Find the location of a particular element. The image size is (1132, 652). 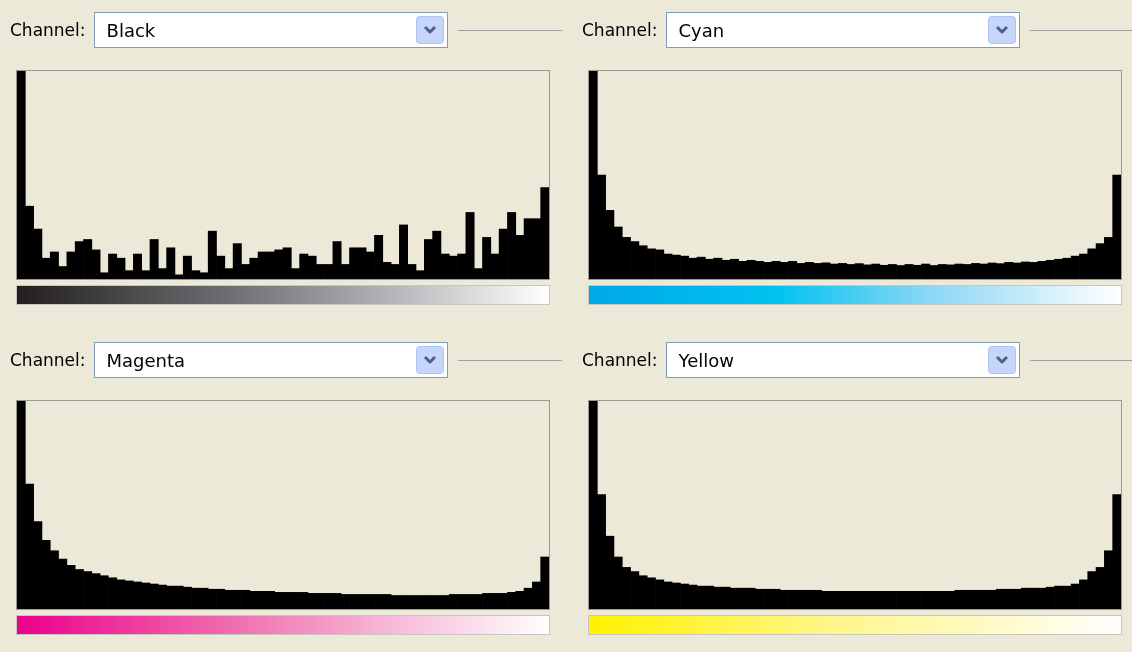

chart-subtitle: Magenta is located at coordinates (146, 360).